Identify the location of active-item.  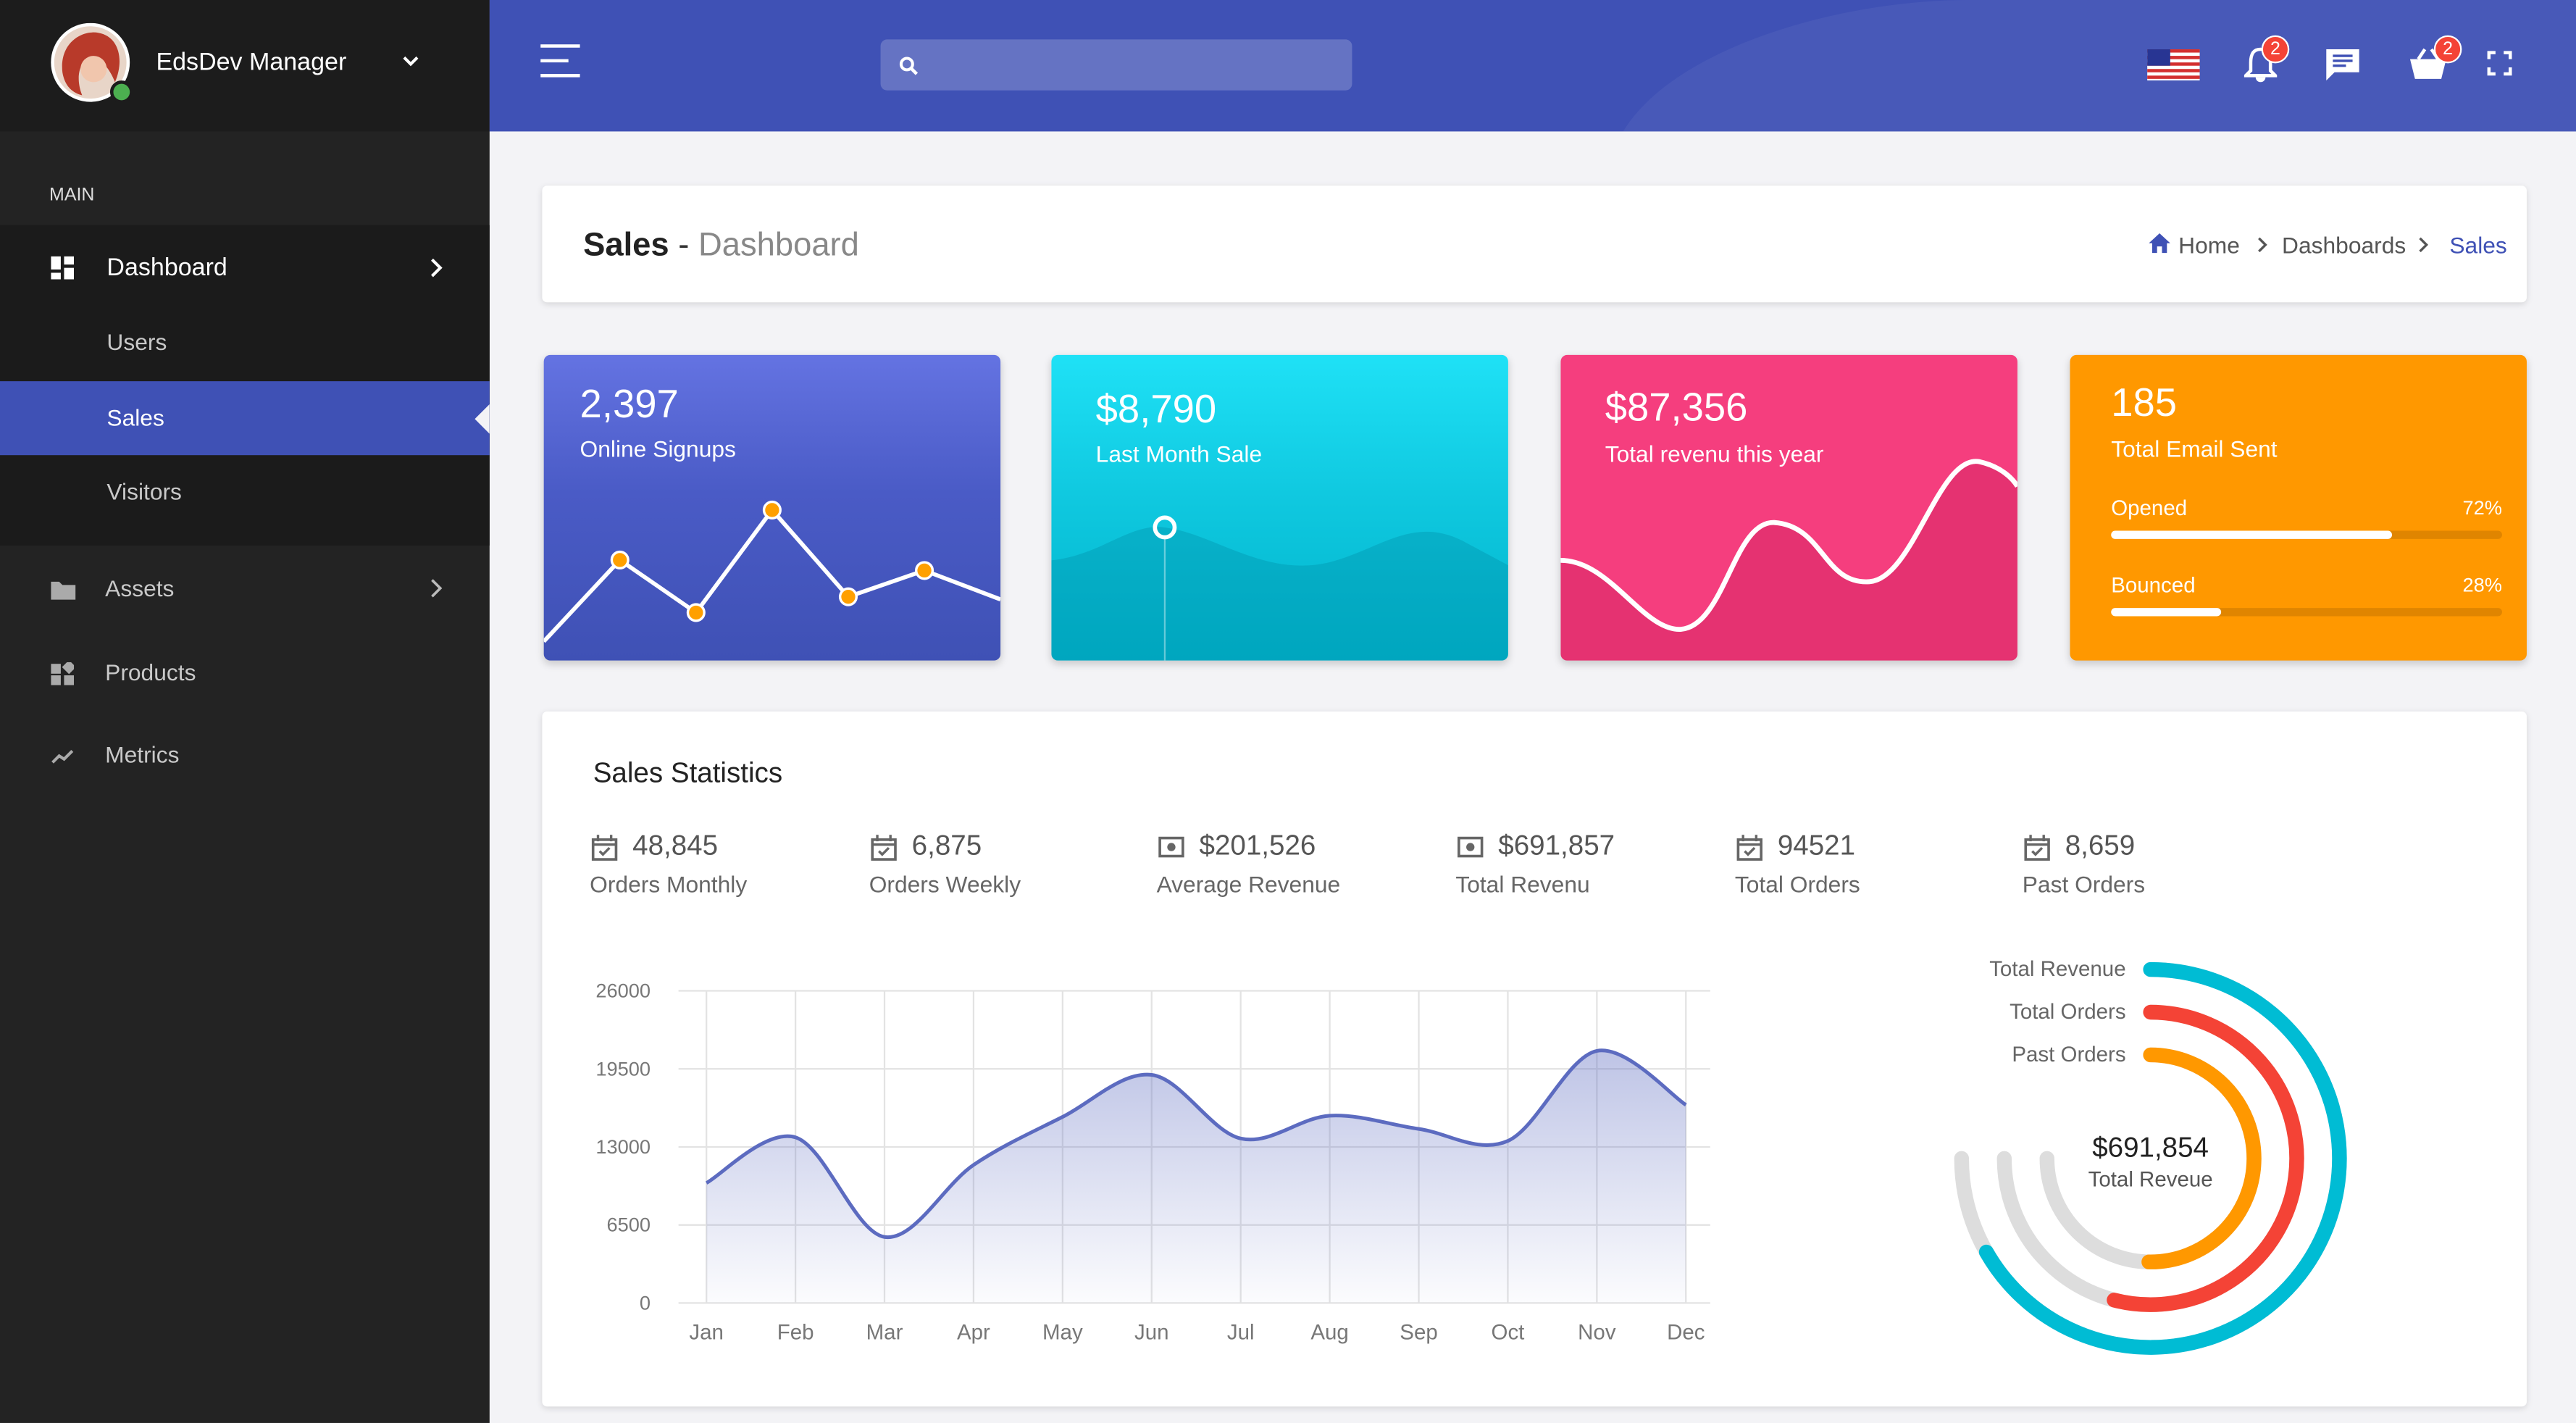
(245, 418).